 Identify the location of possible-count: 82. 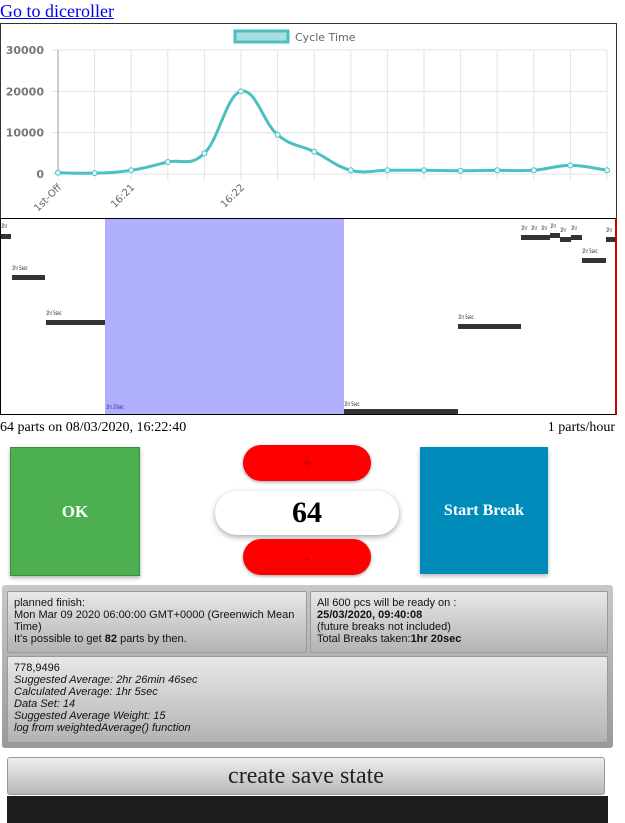
(111, 639).